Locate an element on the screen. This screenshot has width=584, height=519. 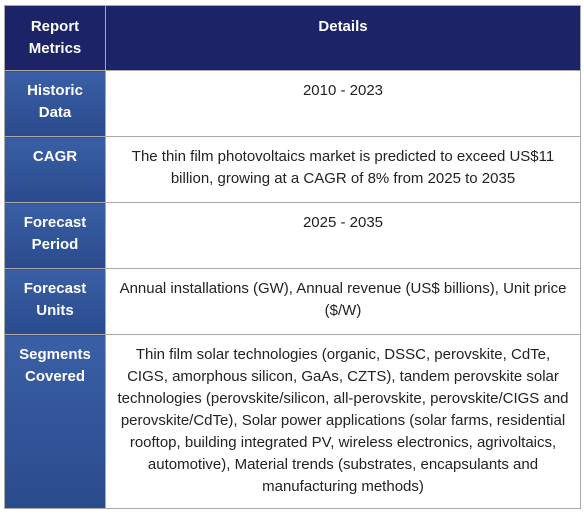
metric-cell: CAGR is located at coordinates (55, 169).